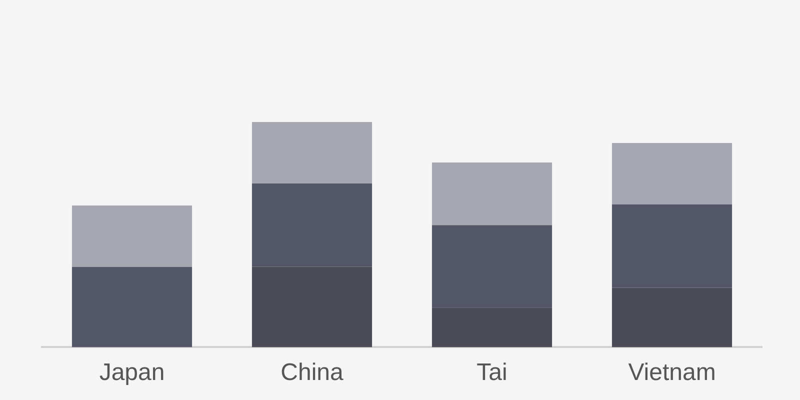 The image size is (800, 400). Describe the element at coordinates (492, 372) in the screenshot. I see `x-tick-label: Tai` at that location.